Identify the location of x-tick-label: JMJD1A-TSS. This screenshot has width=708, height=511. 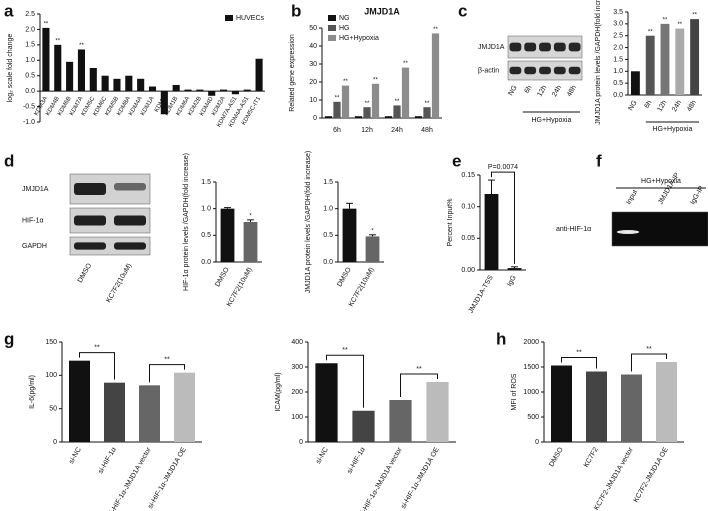
(481, 294).